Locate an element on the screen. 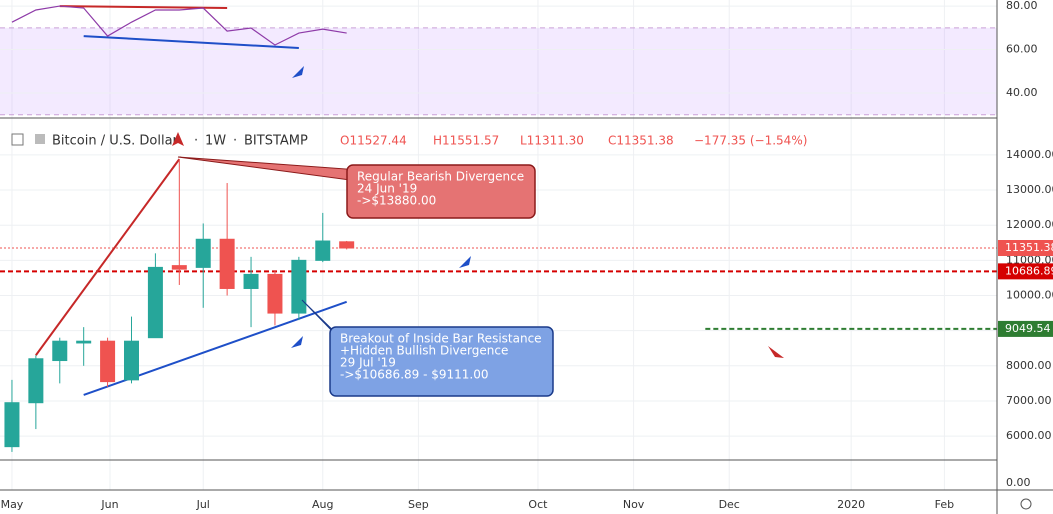 This screenshot has width=1053, height=514. y-tick-label: 12000.00 is located at coordinates (1029, 224).